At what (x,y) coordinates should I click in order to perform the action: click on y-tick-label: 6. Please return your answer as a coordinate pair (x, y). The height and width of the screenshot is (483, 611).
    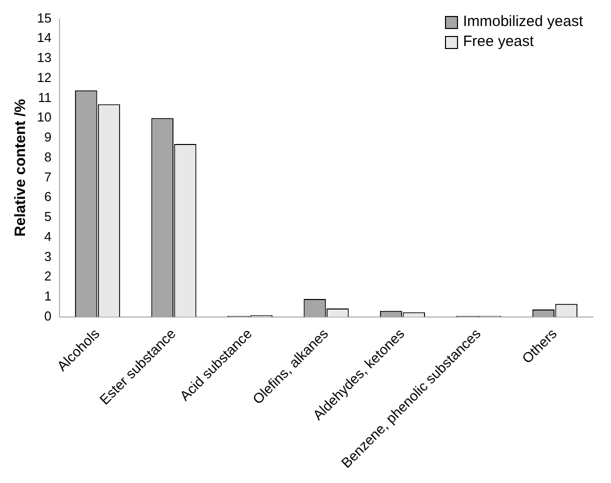
    Looking at the image, I should click on (48, 196).